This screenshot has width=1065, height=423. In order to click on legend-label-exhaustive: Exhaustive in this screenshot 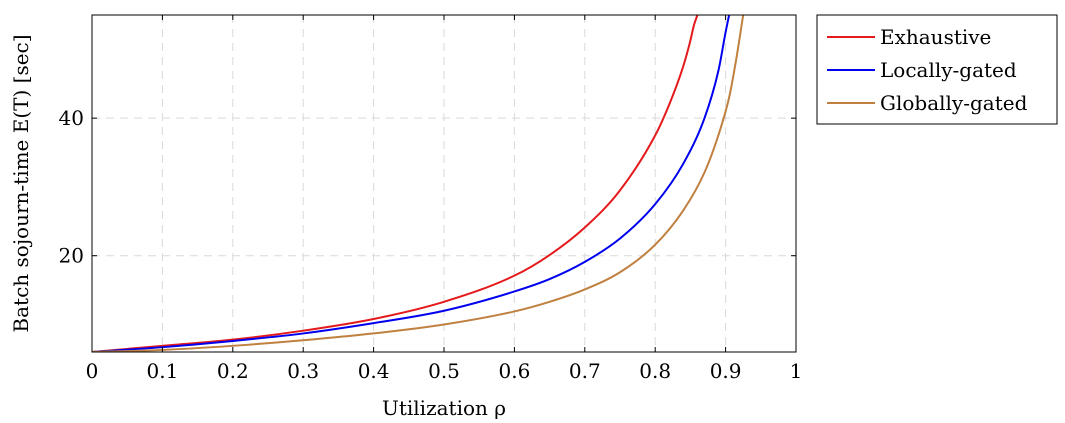, I will do `click(935, 37)`.